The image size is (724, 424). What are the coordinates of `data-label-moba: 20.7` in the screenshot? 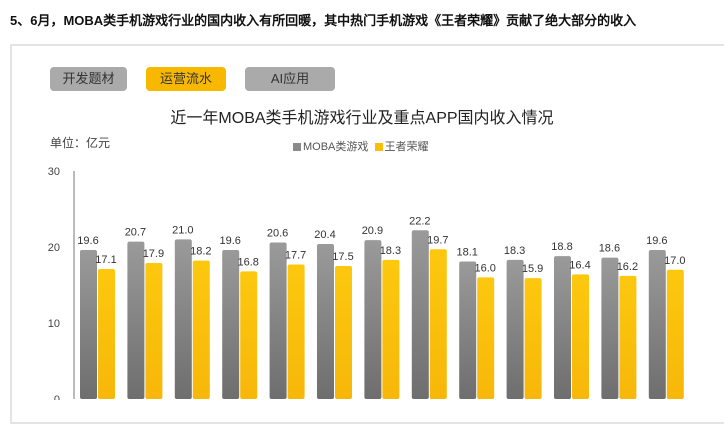 It's located at (135, 233).